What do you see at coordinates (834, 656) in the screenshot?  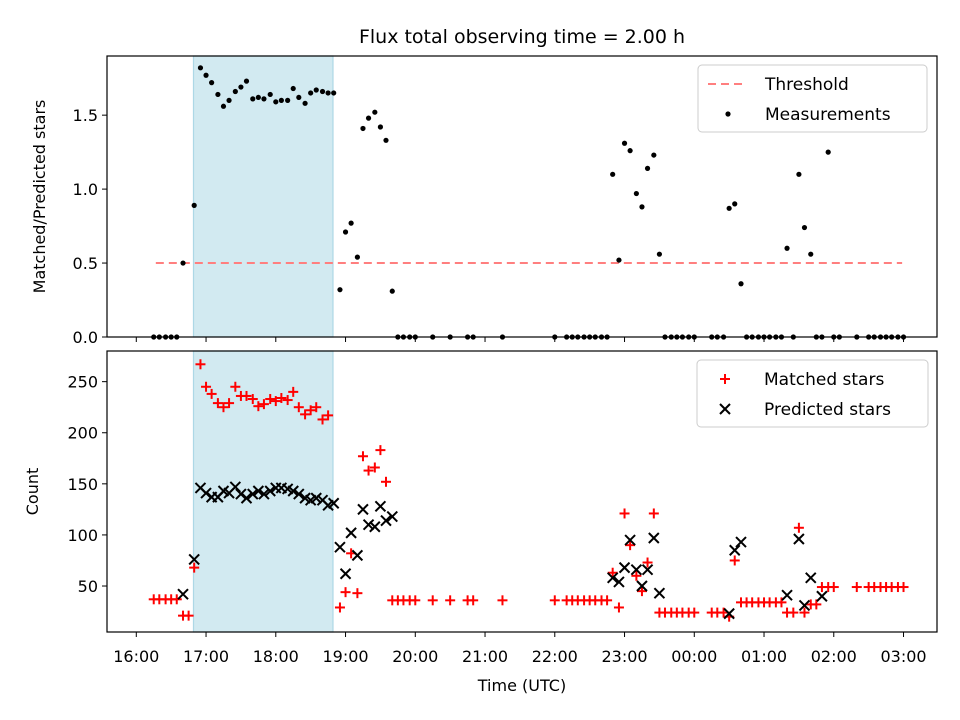 I see `x-tick-label: 02:00` at bounding box center [834, 656].